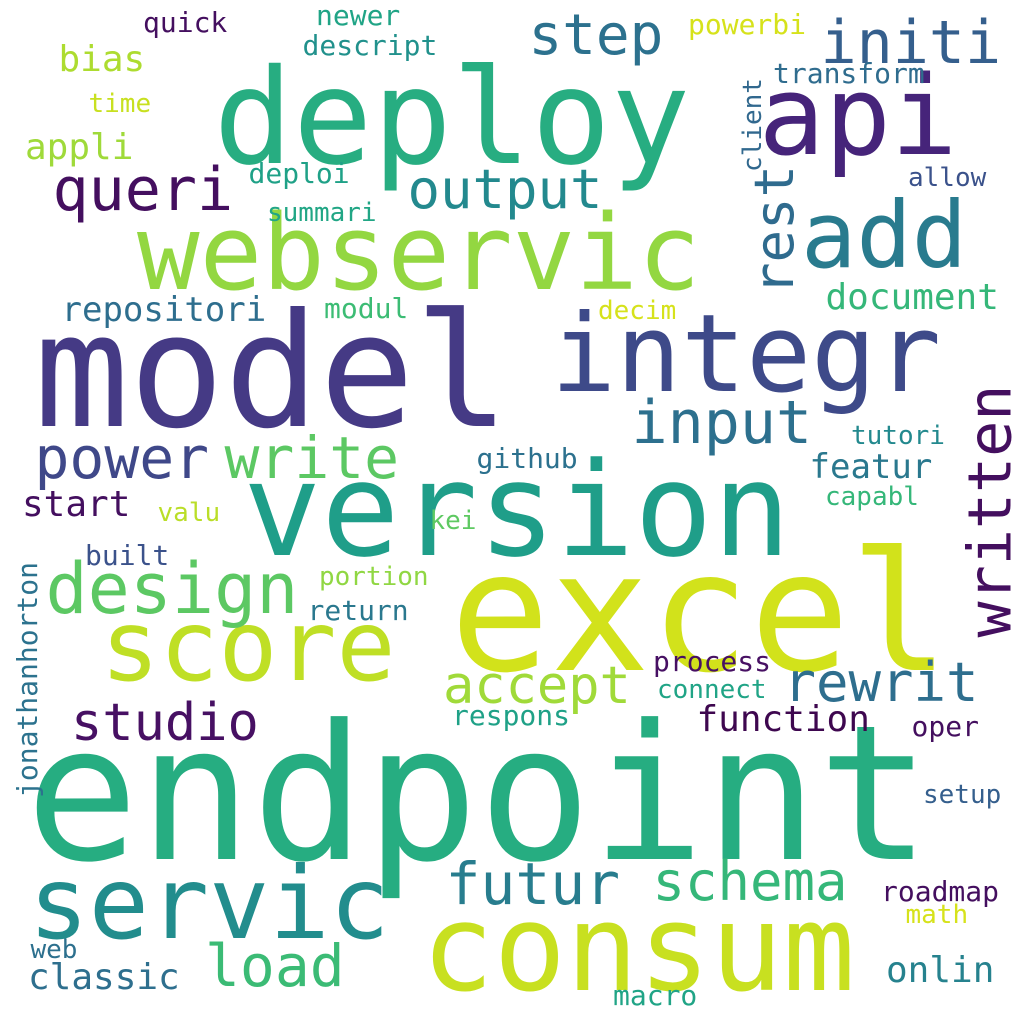  What do you see at coordinates (28, 680) in the screenshot?
I see `word-jonathanhorton: jonathanhorton` at bounding box center [28, 680].